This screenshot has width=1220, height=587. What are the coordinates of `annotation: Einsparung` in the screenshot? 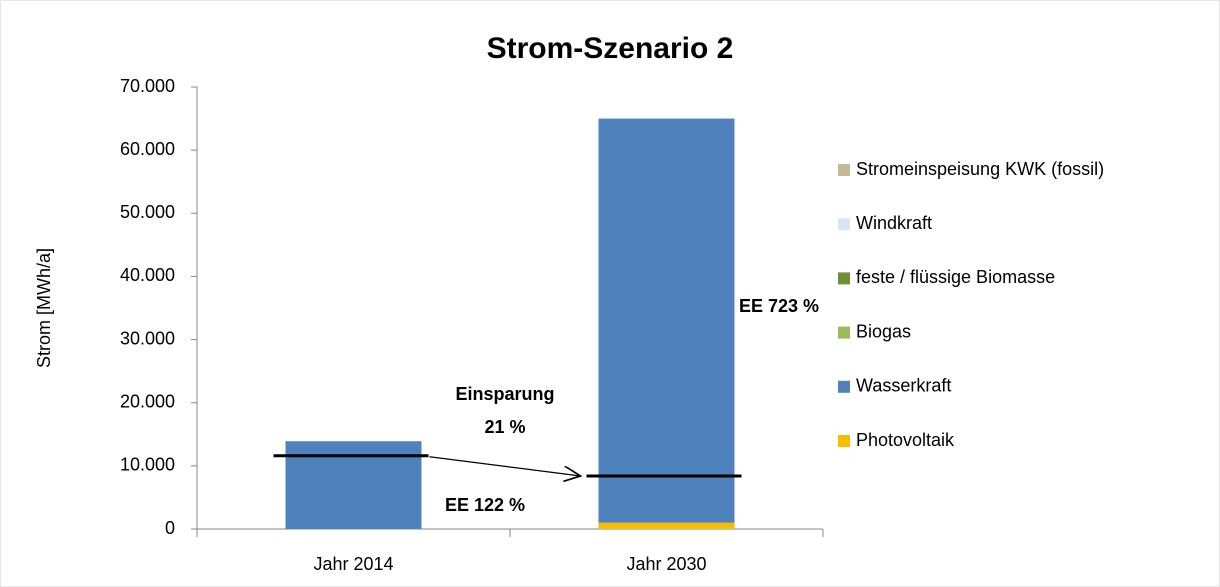 It's located at (504, 394).